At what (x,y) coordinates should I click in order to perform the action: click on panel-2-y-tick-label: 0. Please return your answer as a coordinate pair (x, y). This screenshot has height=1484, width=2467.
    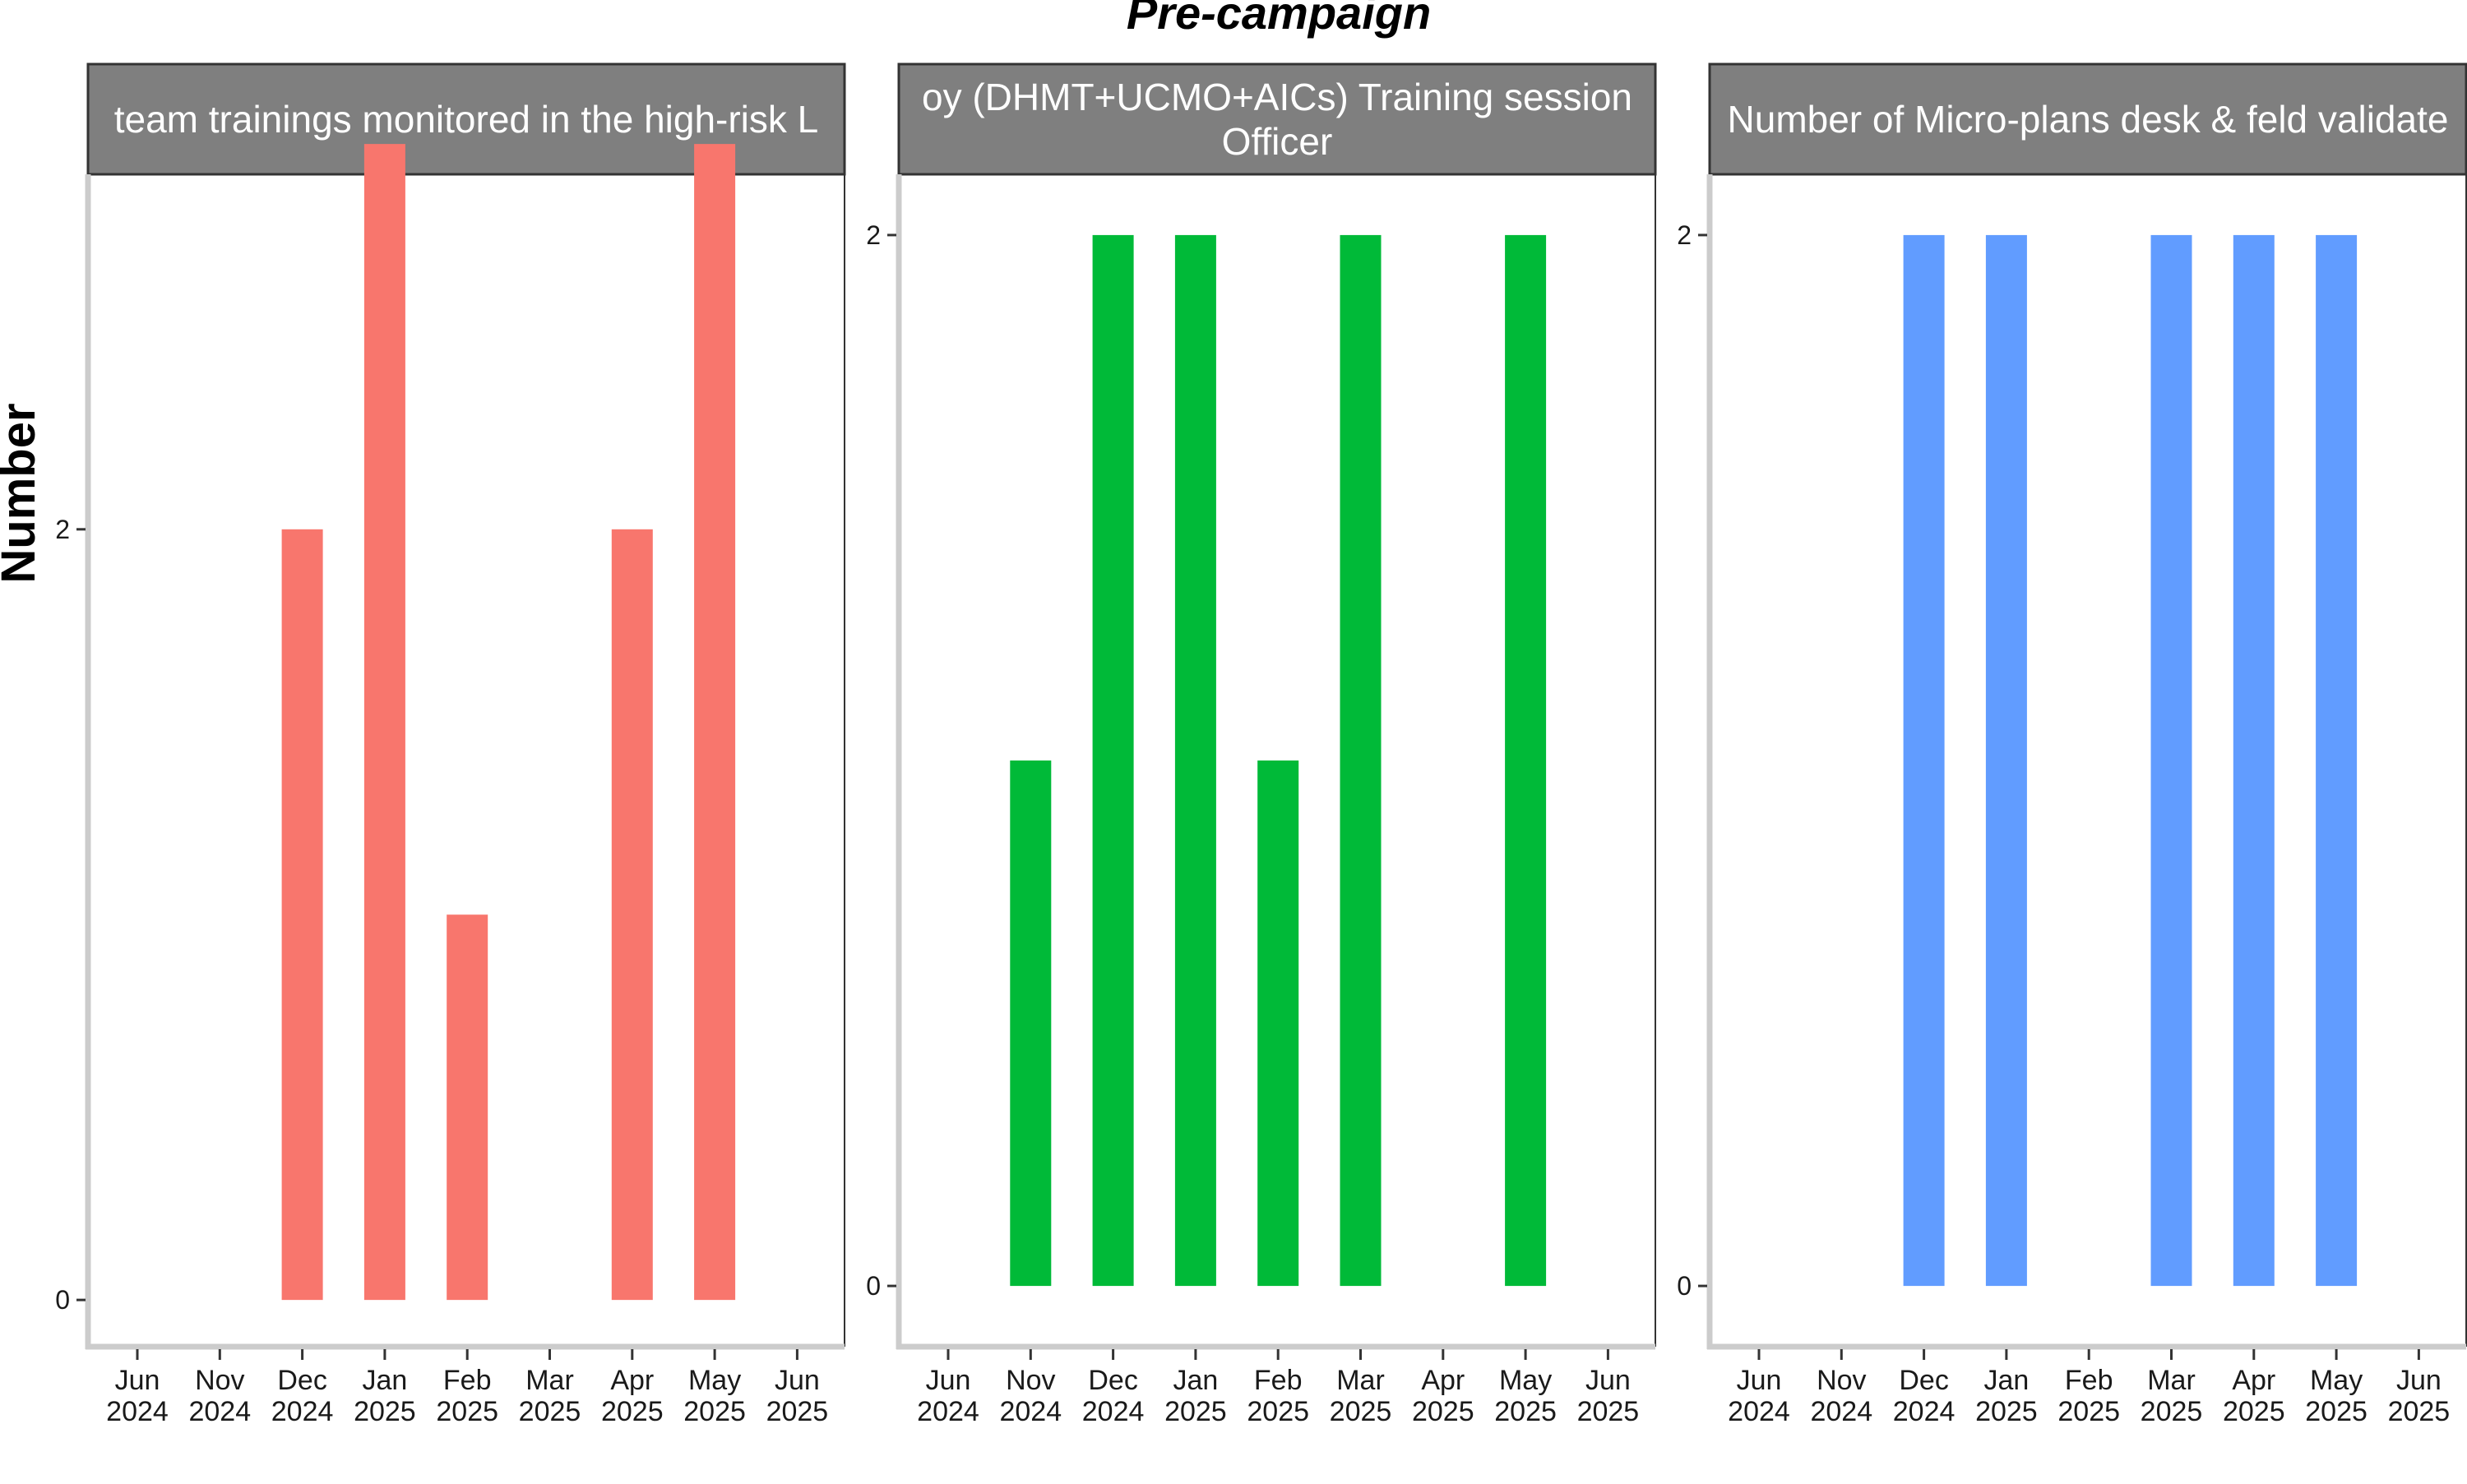
    Looking at the image, I should click on (874, 1286).